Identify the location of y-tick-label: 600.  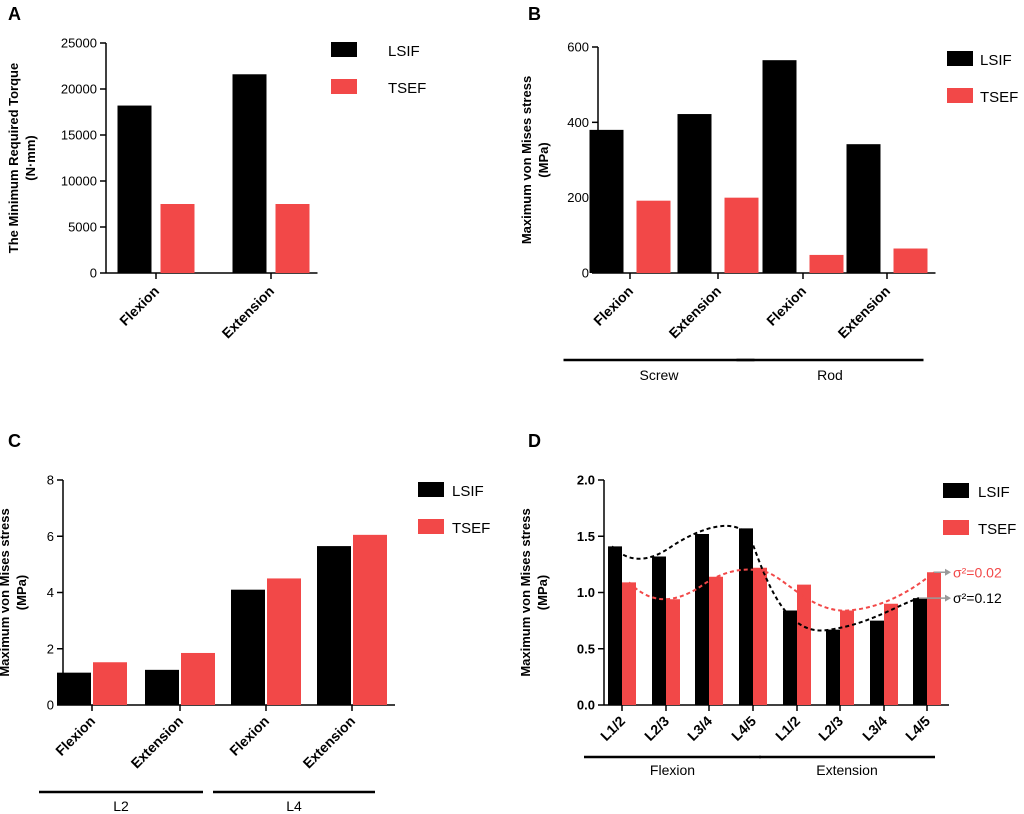
(578, 47).